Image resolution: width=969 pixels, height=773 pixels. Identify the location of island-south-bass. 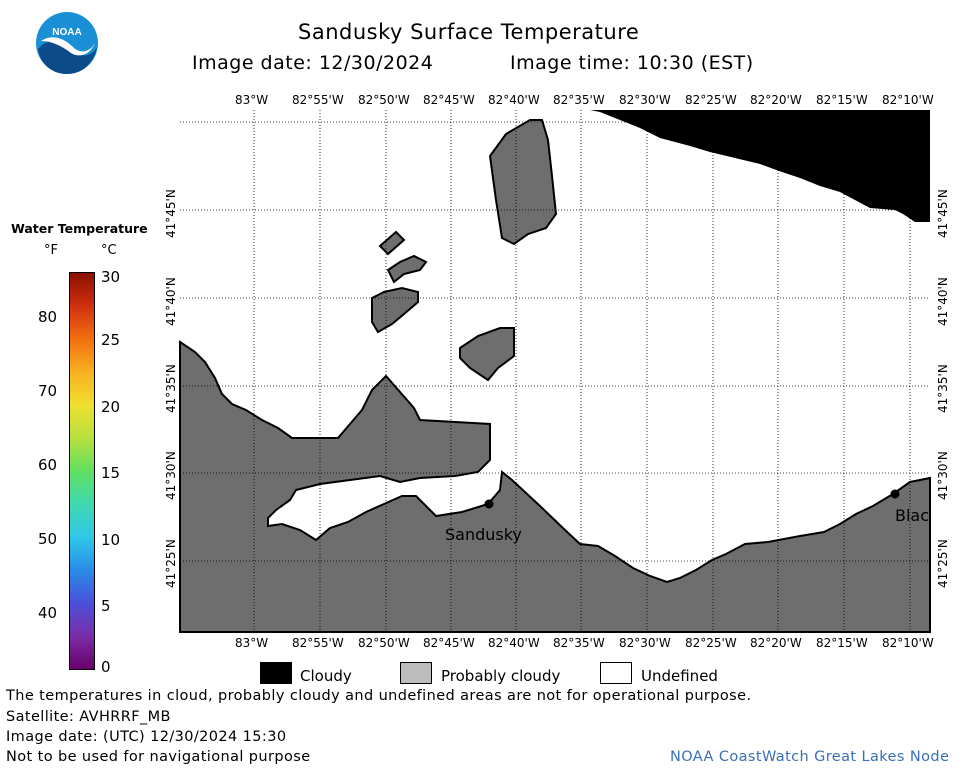
(395, 310).